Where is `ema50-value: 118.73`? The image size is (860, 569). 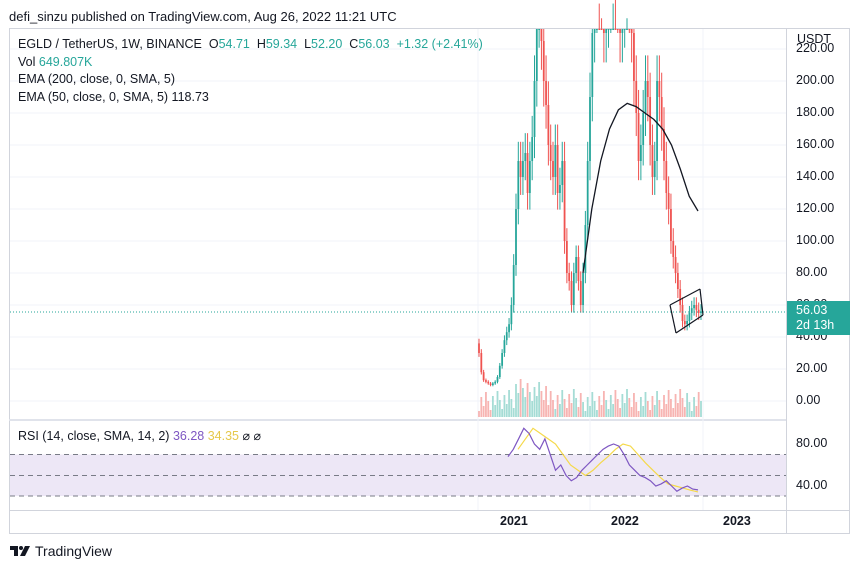 ema50-value: 118.73 is located at coordinates (190, 96).